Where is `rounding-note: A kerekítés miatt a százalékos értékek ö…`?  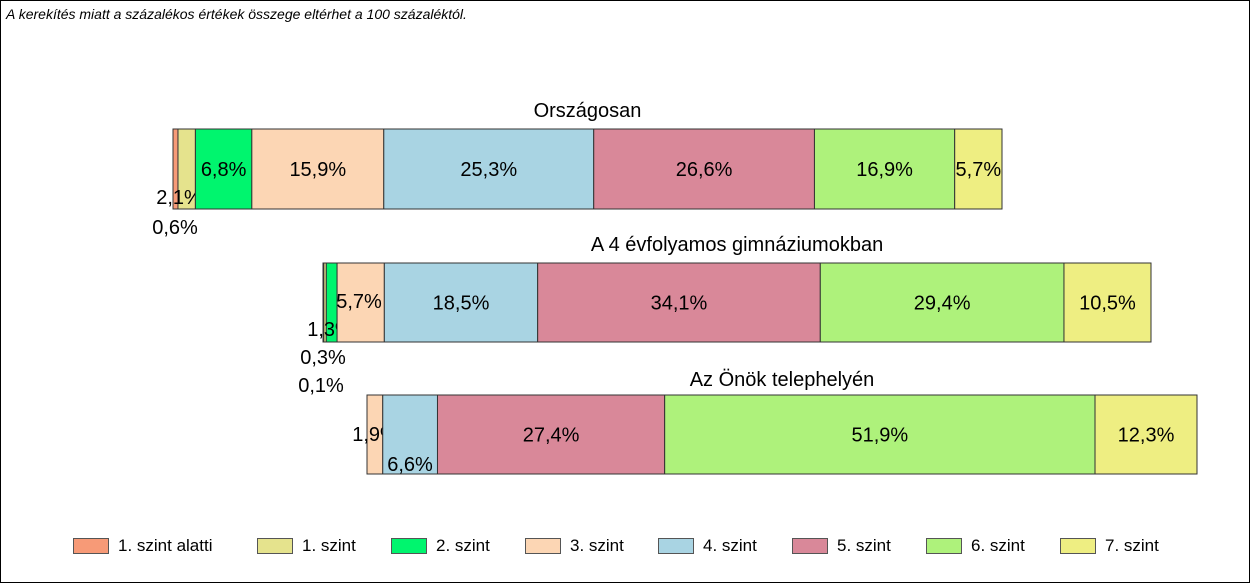 rounding-note: A kerekítés miatt a százalékos értékek ö… is located at coordinates (236, 14).